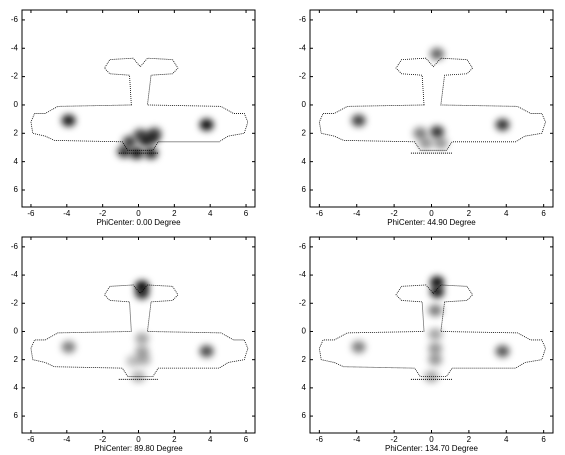  What do you see at coordinates (138, 222) in the screenshot?
I see `x-axis-label: PhiCenter: 0.00 Degree` at bounding box center [138, 222].